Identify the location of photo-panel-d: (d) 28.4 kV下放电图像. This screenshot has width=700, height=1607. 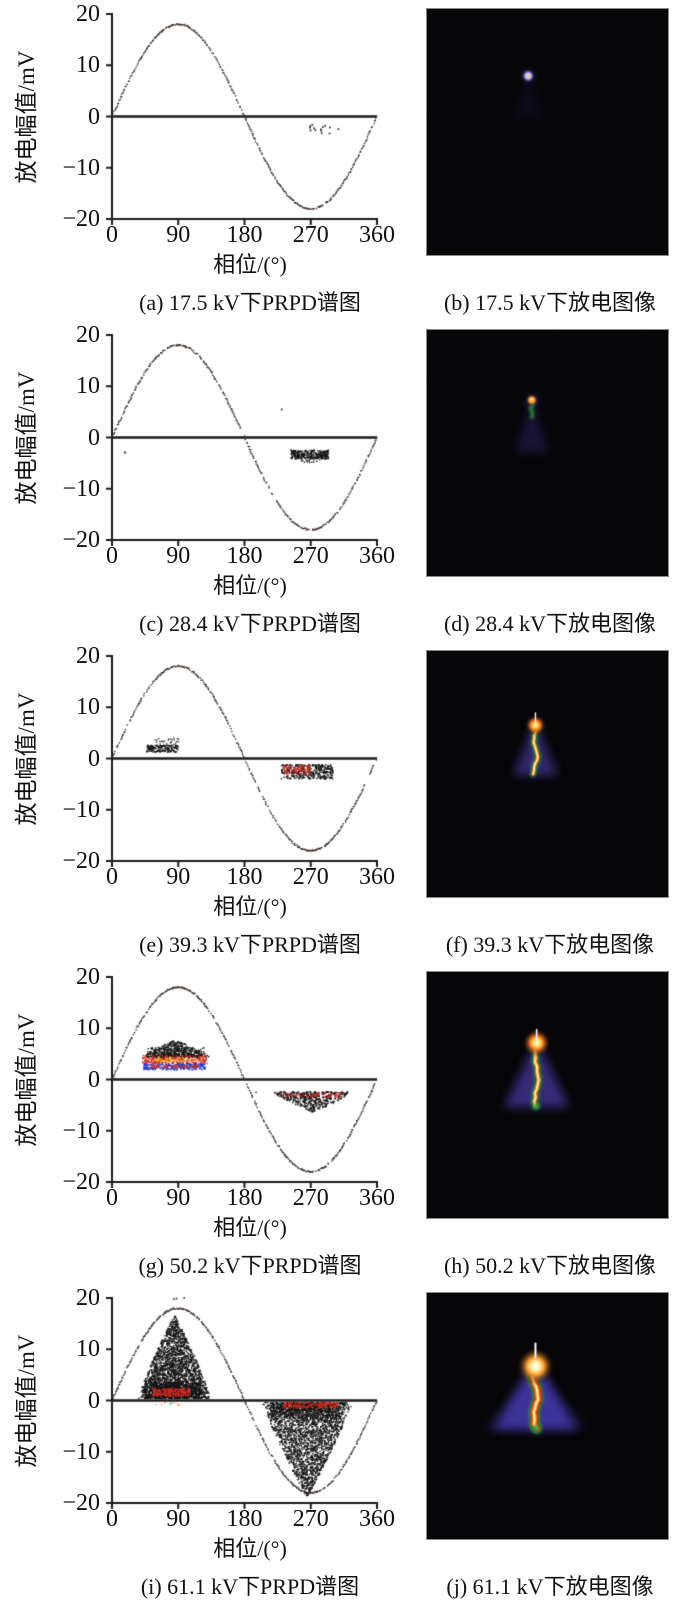
(550, 481).